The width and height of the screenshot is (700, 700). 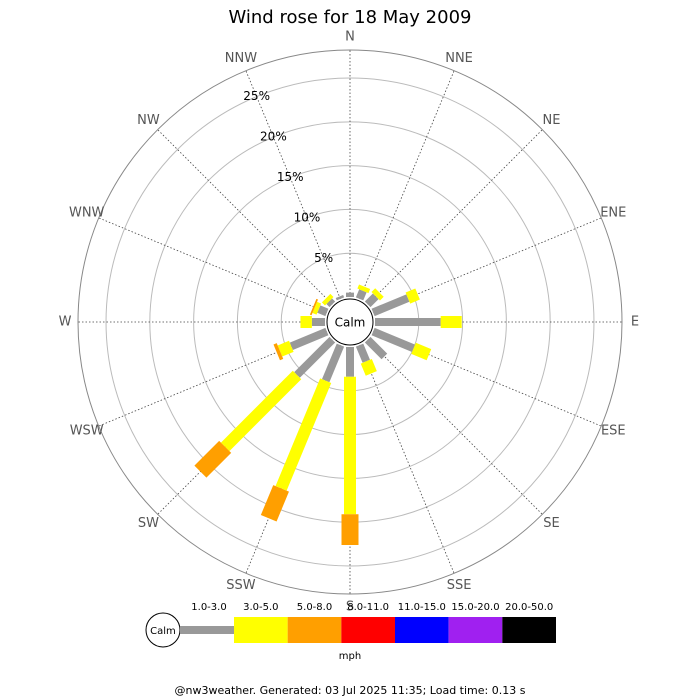 I want to click on legend-label: 5.0-8.0, so click(x=314, y=607).